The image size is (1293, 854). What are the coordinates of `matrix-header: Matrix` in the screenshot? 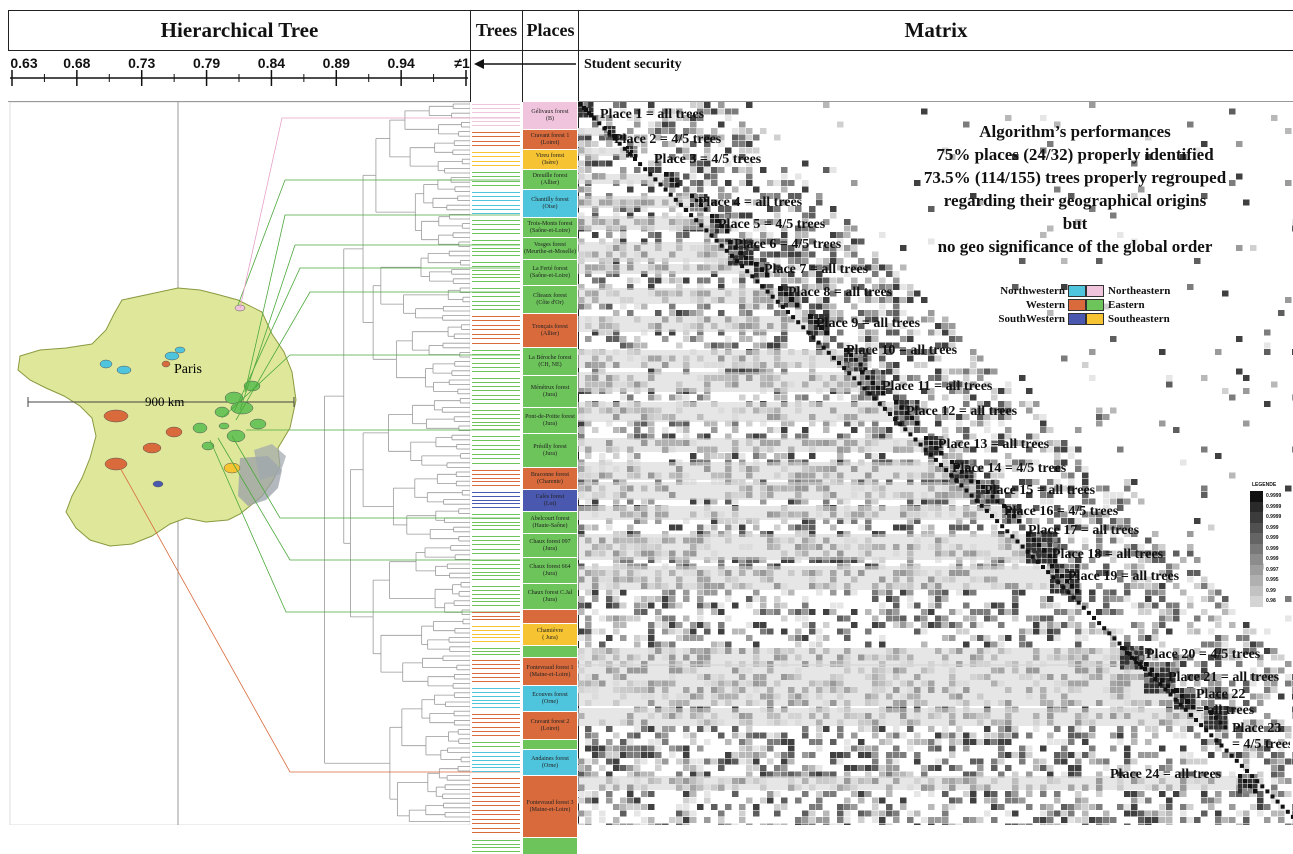 It's located at (935, 30).